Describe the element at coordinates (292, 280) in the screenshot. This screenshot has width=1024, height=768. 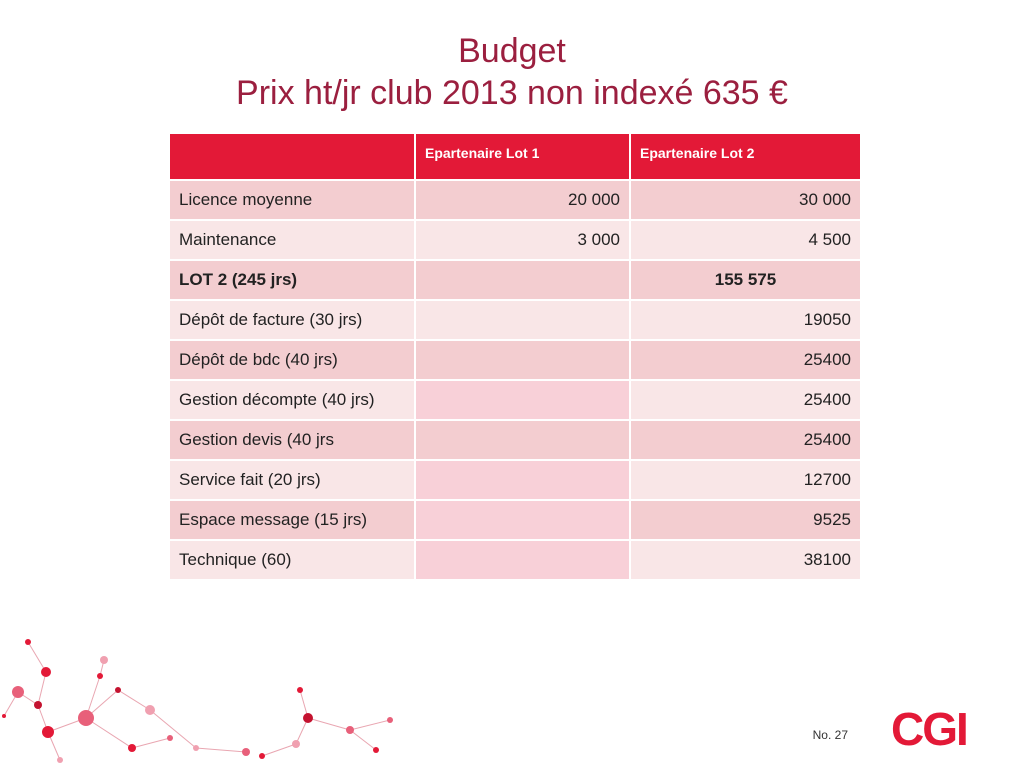
I see `row-label: LOT 2 (245 jrs)` at that location.